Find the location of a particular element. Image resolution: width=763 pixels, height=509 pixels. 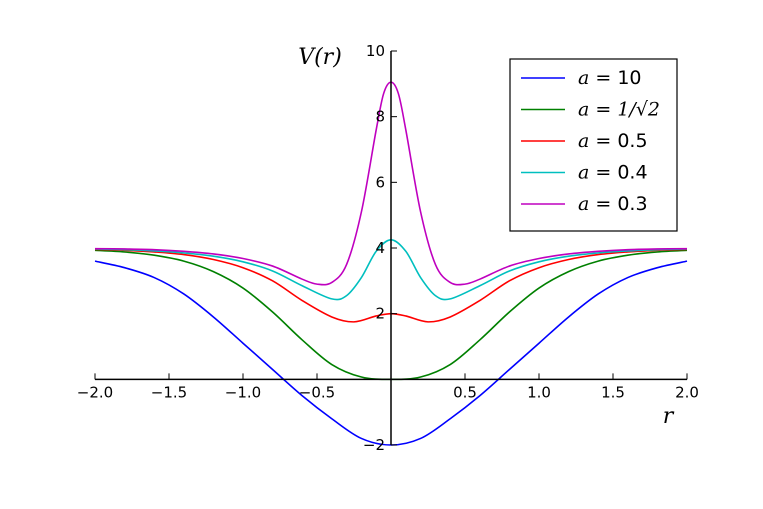

legend: a = 10 a = 1/√2 a = 0.5 a = 0.4 a = 0.3 is located at coordinates (593, 145).